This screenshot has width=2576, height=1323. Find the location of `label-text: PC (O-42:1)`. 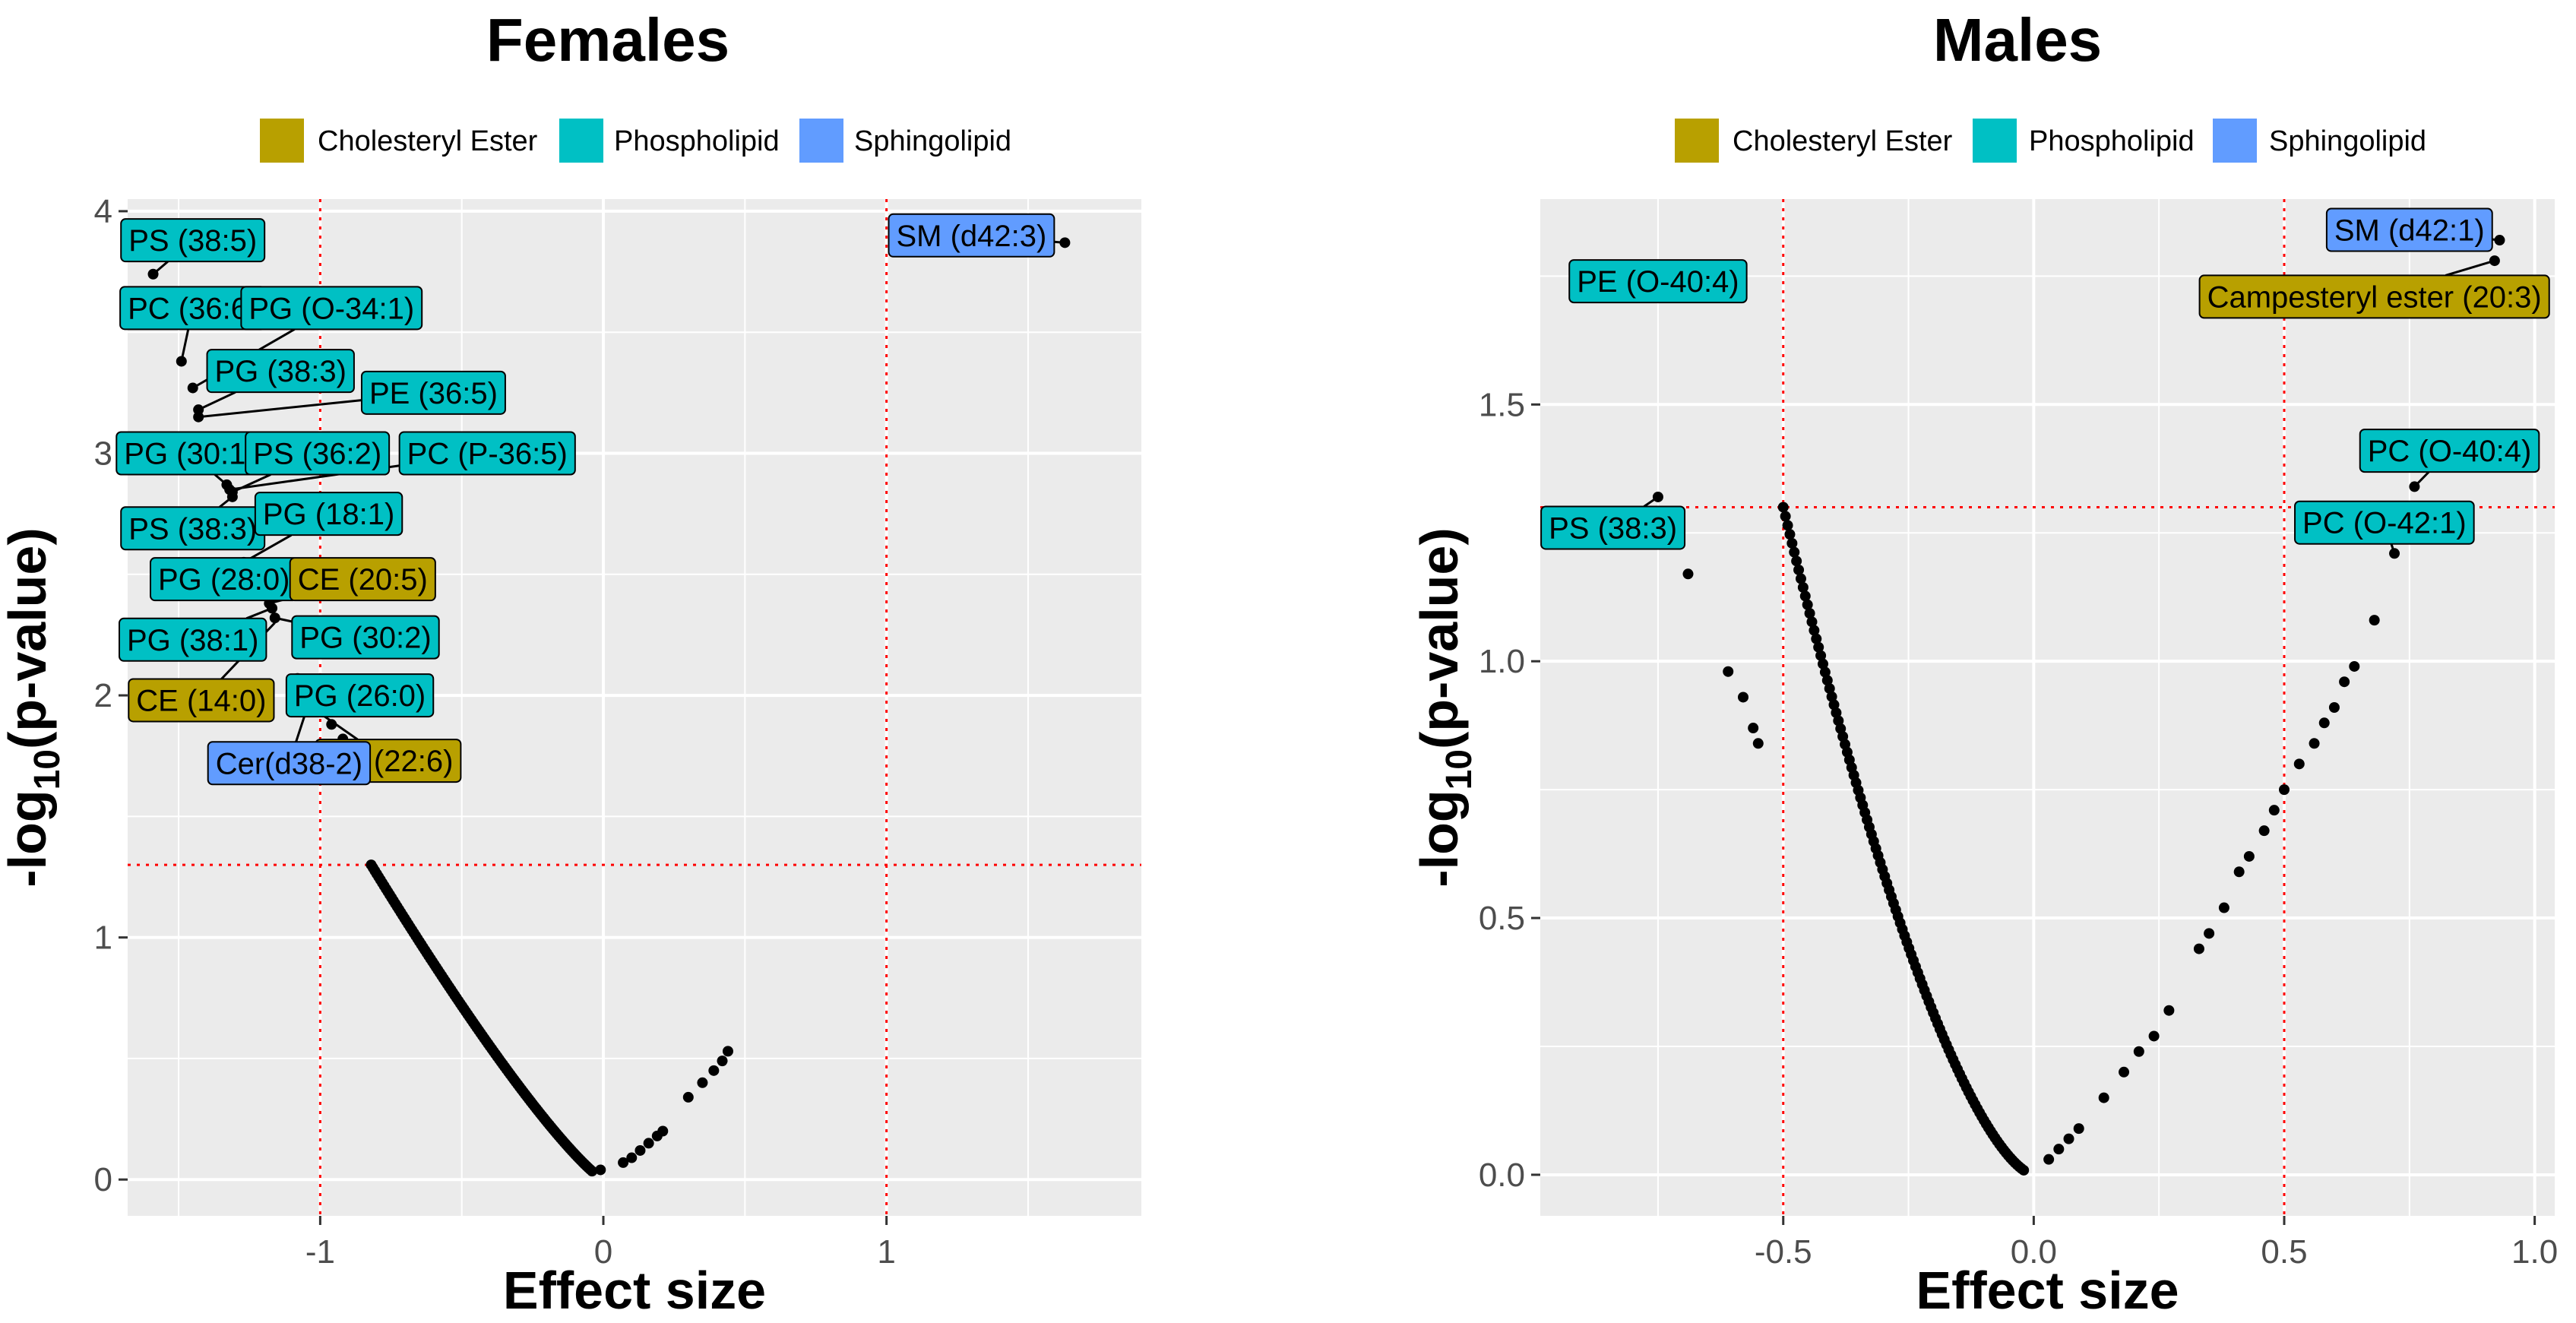

label-text: PC (O-42:1) is located at coordinates (2384, 523).